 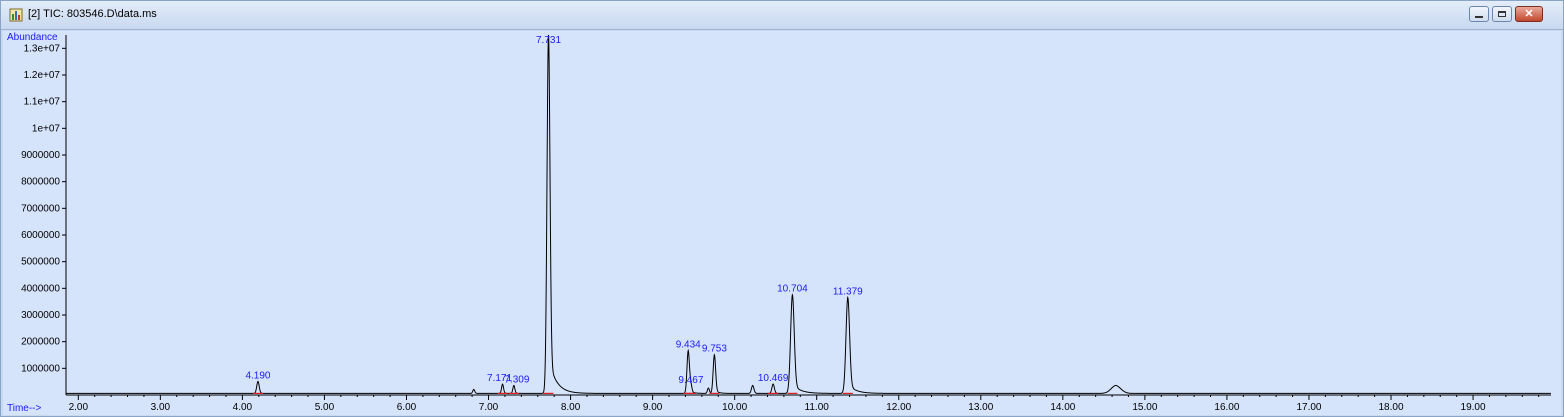 What do you see at coordinates (792, 289) in the screenshot?
I see `peak-label: 10.704` at bounding box center [792, 289].